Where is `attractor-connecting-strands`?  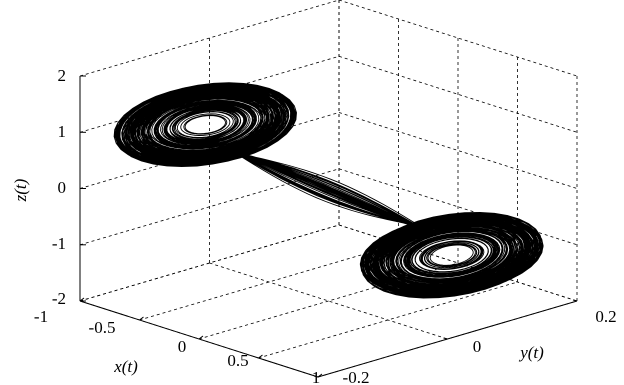
attractor-connecting-strands is located at coordinates (328, 189).